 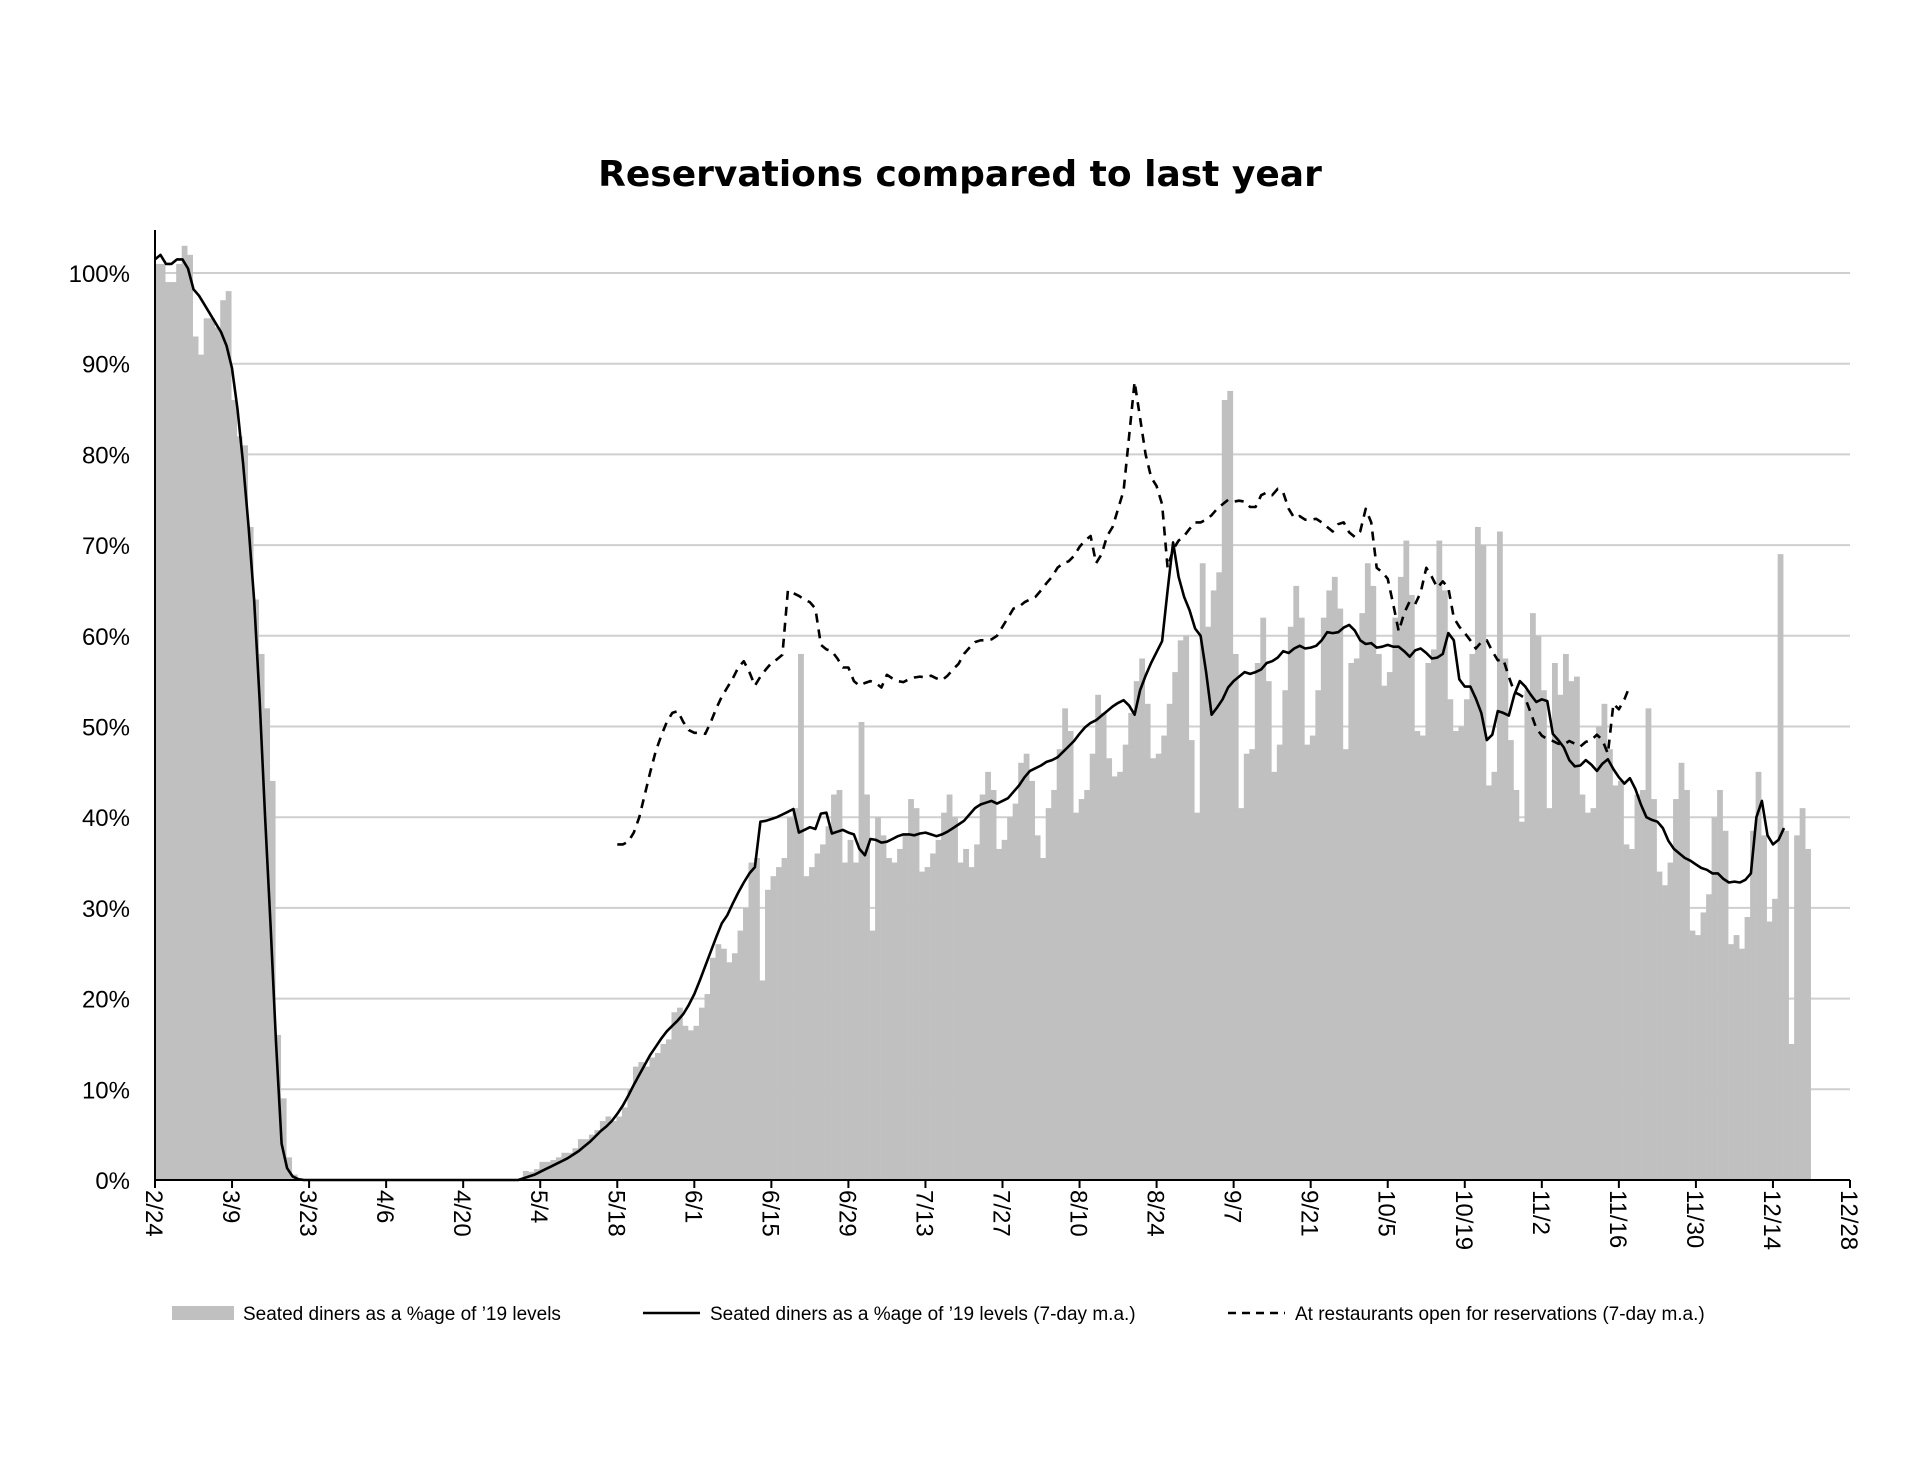 I want to click on y-tick-label: 100%, so click(x=99, y=274).